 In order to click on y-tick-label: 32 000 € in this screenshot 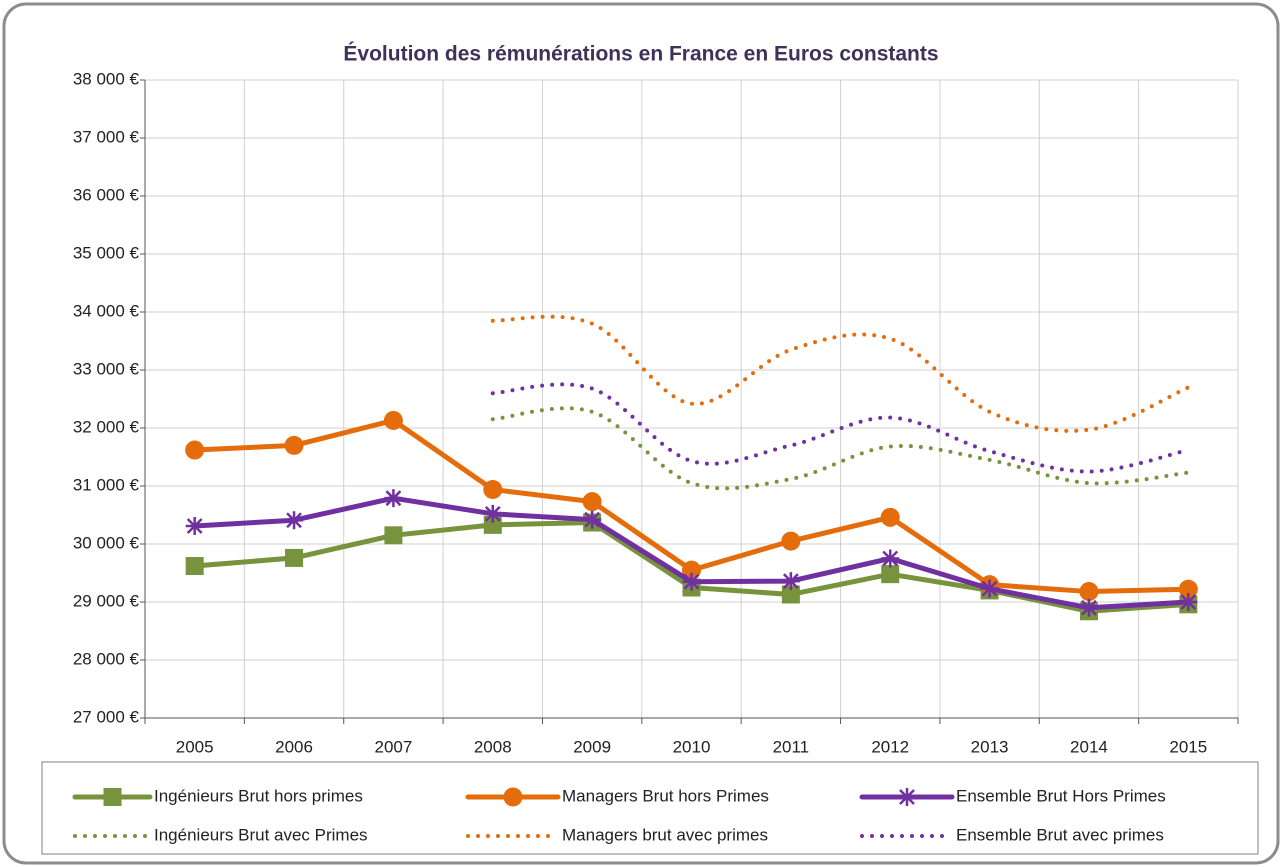, I will do `click(106, 426)`.